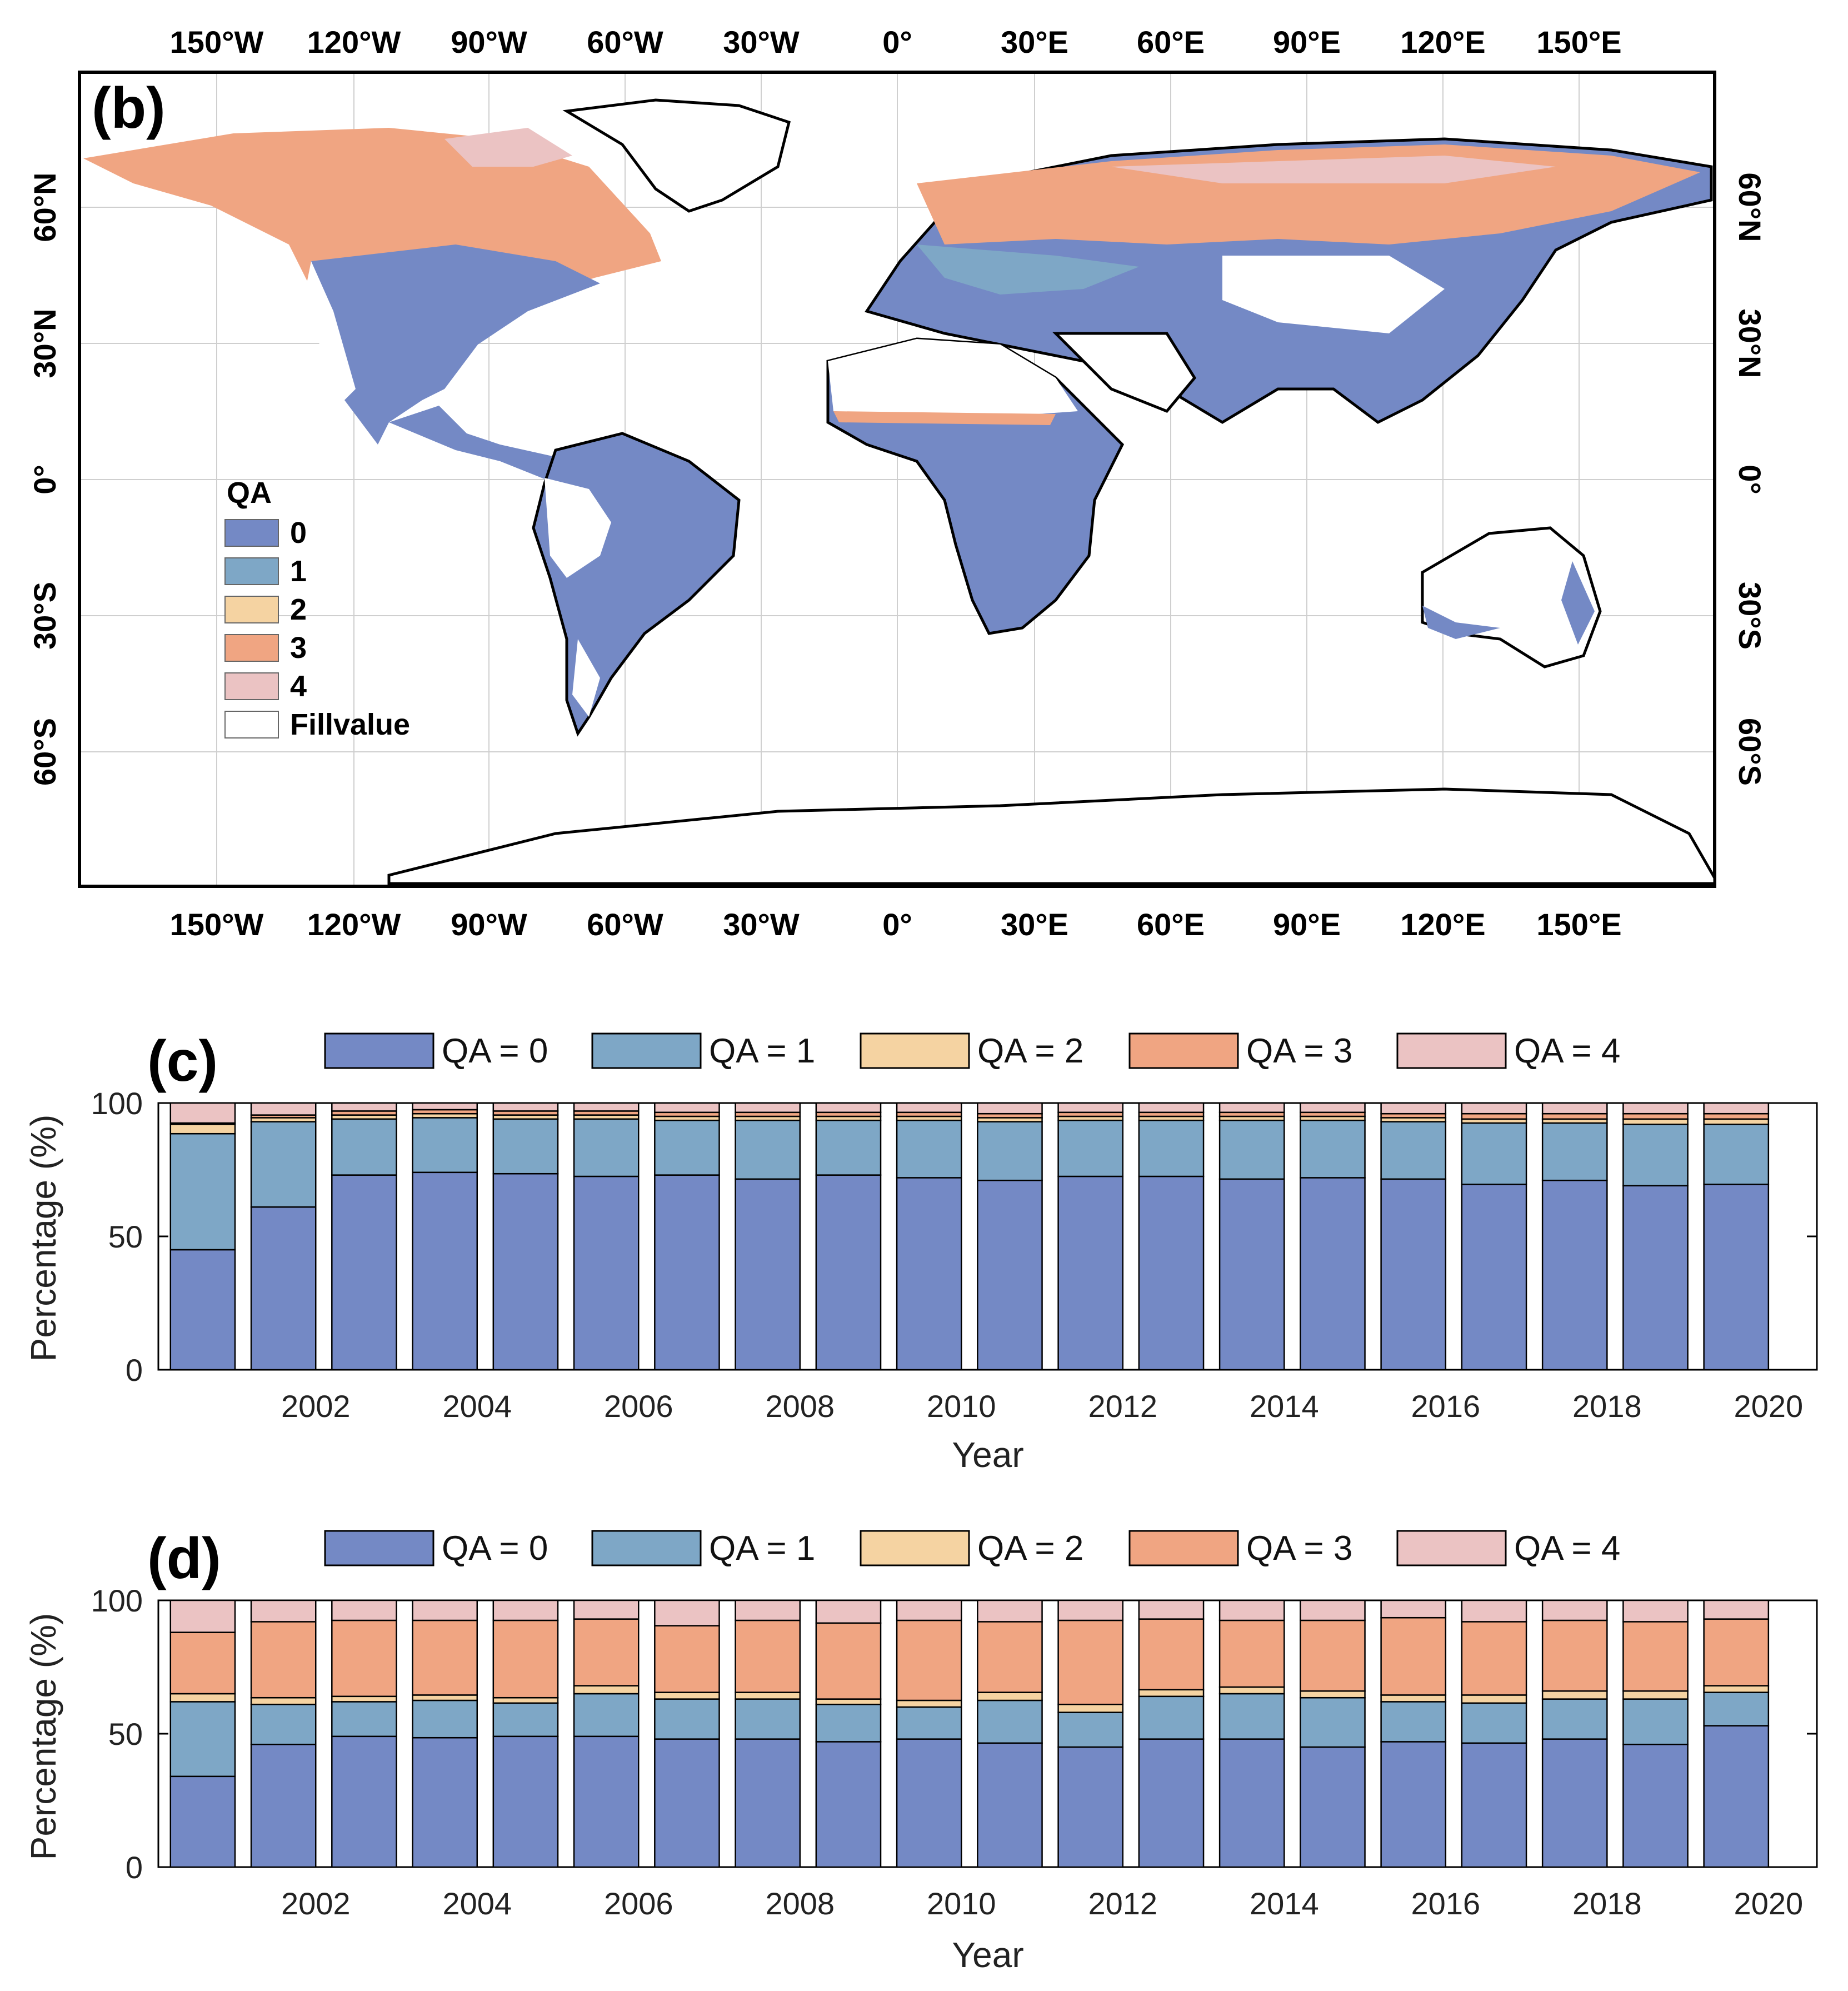 The width and height of the screenshot is (1848, 1991). Describe the element at coordinates (203, 1698) in the screenshot. I see `bar-2001-qa2` at that location.